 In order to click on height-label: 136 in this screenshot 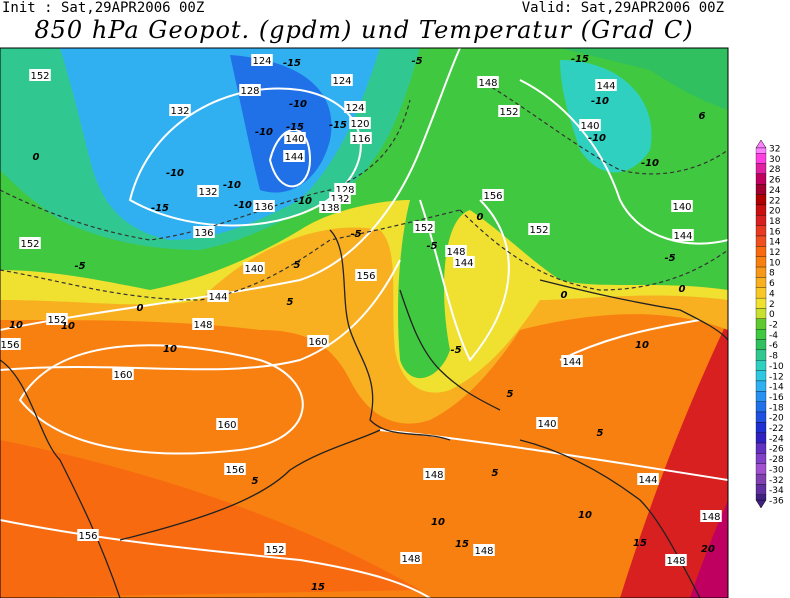, I will do `click(263, 207)`.